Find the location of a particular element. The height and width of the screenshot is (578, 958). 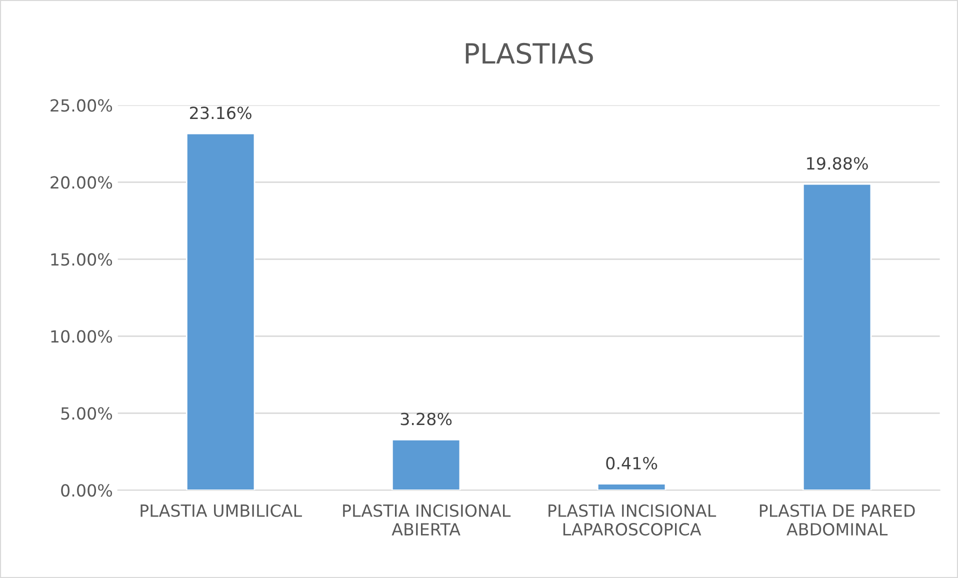

x-tick-label: PLASTIA DE PARED ABDOMINAL is located at coordinates (837, 520).